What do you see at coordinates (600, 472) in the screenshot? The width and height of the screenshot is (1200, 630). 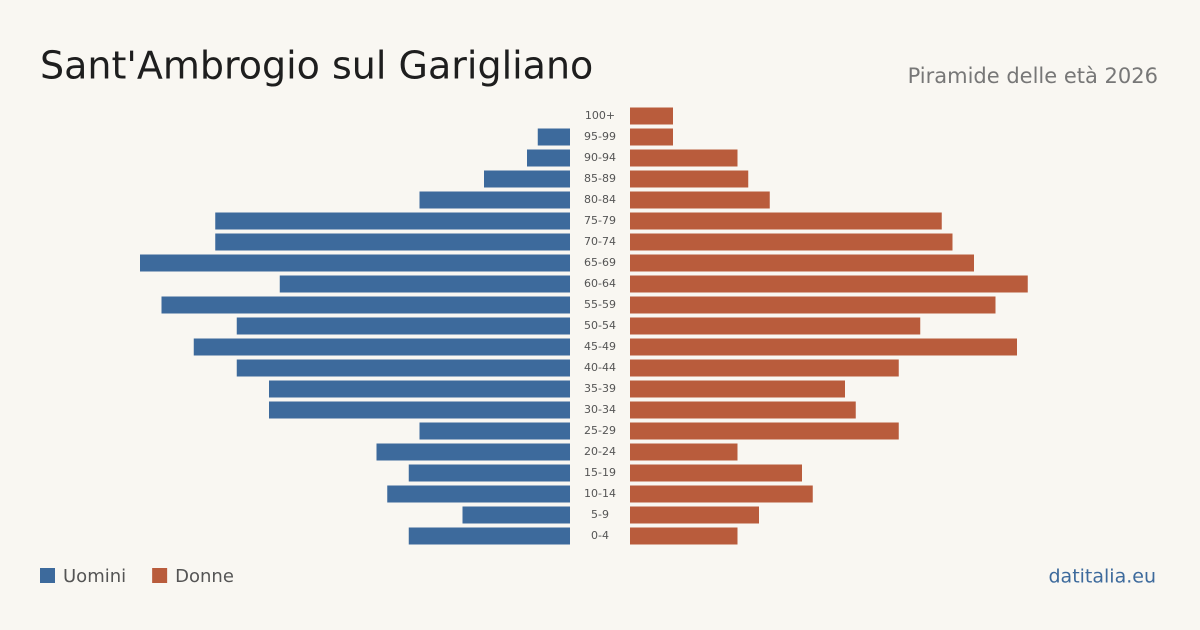 I see `age-label: 15-19` at bounding box center [600, 472].